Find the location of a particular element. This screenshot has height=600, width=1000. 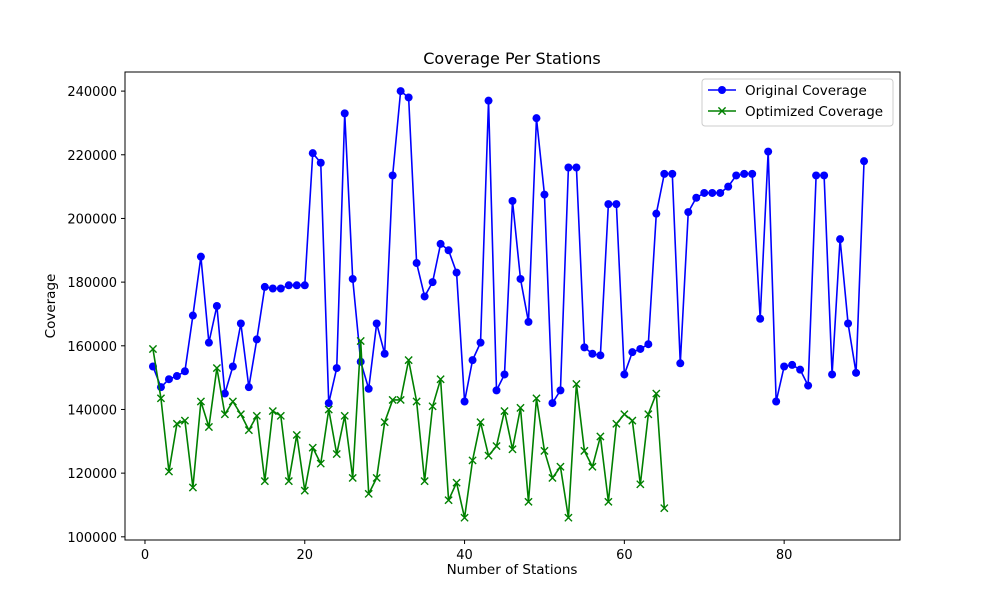

legend-marker is located at coordinates (722, 111).